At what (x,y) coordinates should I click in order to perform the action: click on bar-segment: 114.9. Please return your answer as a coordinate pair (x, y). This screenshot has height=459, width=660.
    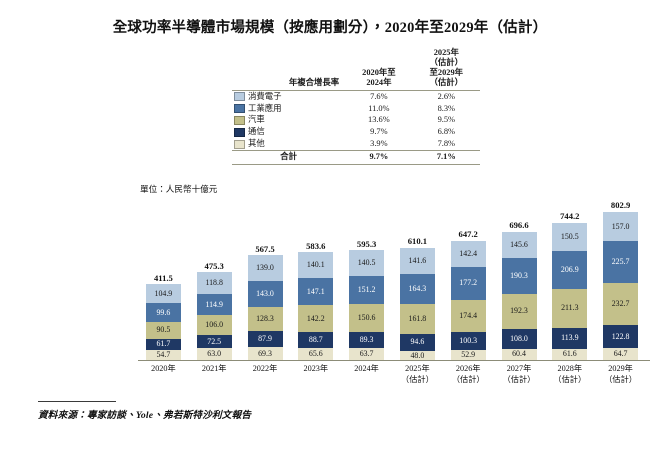
    Looking at the image, I should click on (214, 305).